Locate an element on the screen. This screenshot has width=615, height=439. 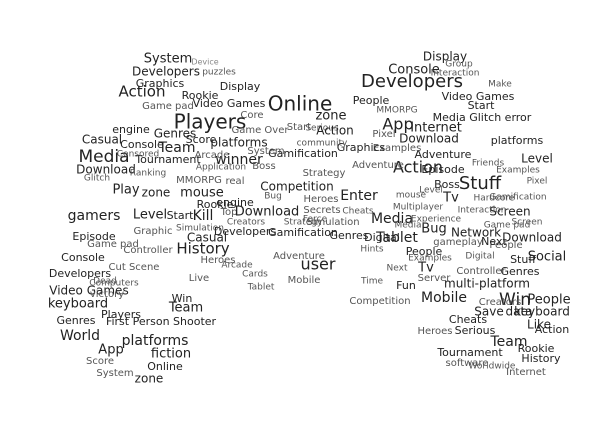
cloud-word-live: Live is located at coordinates (199, 278).